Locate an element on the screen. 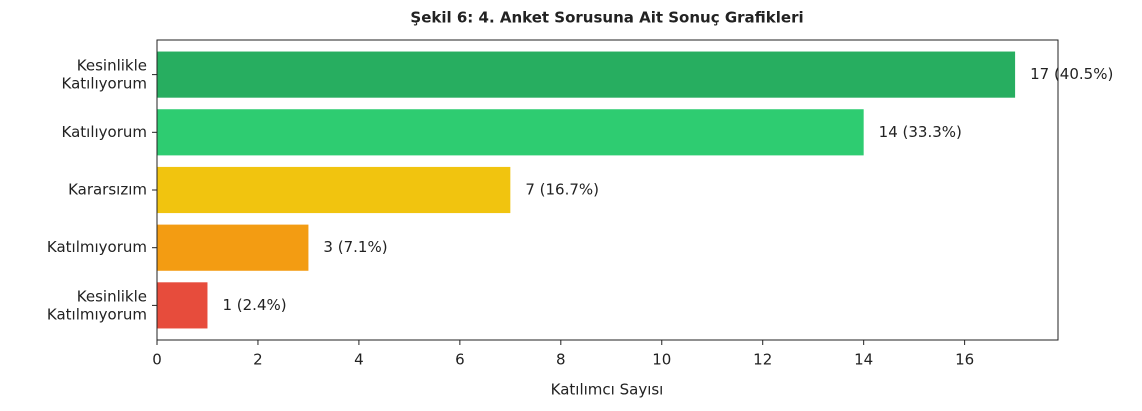 Image resolution: width=1142 pixels, height=411 pixels. value-label: 14 (33.3%) is located at coordinates (920, 132).